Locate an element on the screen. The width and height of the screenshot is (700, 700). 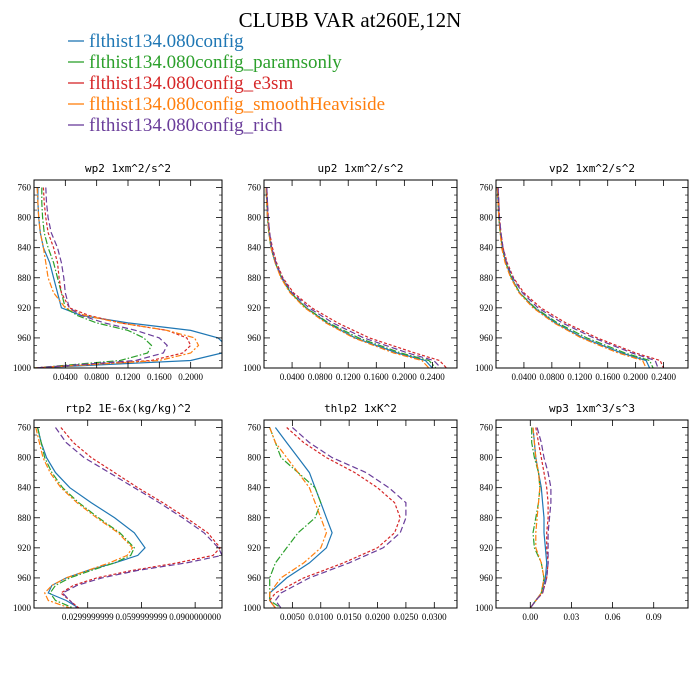
legend-entry: flthist134.080config_smoothHeaviside is located at coordinates (237, 104).